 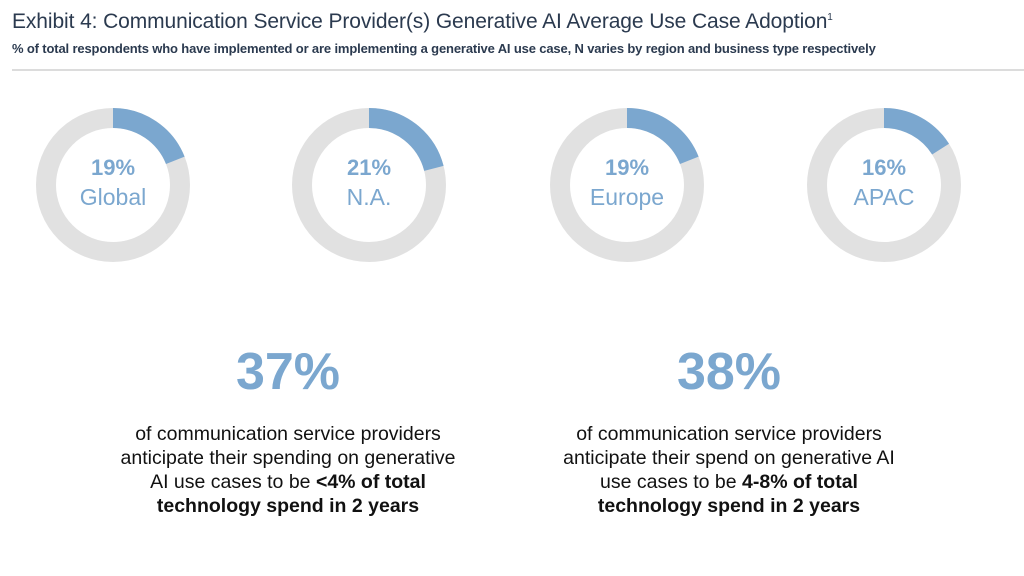 I want to click on donut-global: 19% Global, so click(x=113, y=185).